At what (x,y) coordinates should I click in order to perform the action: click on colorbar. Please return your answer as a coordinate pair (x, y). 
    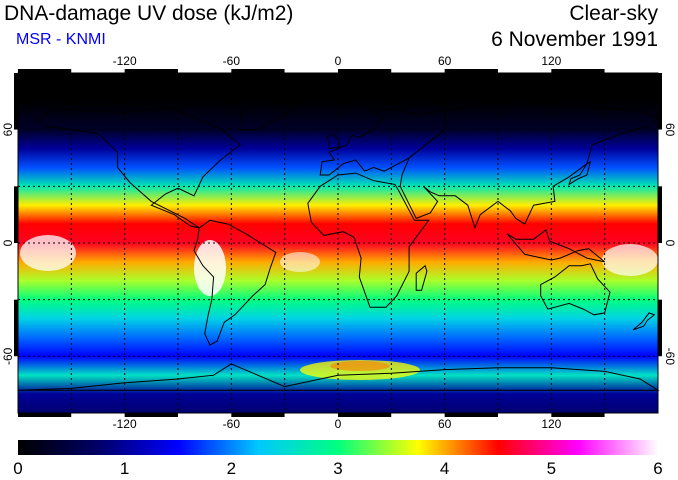
    Looking at the image, I should click on (338, 447).